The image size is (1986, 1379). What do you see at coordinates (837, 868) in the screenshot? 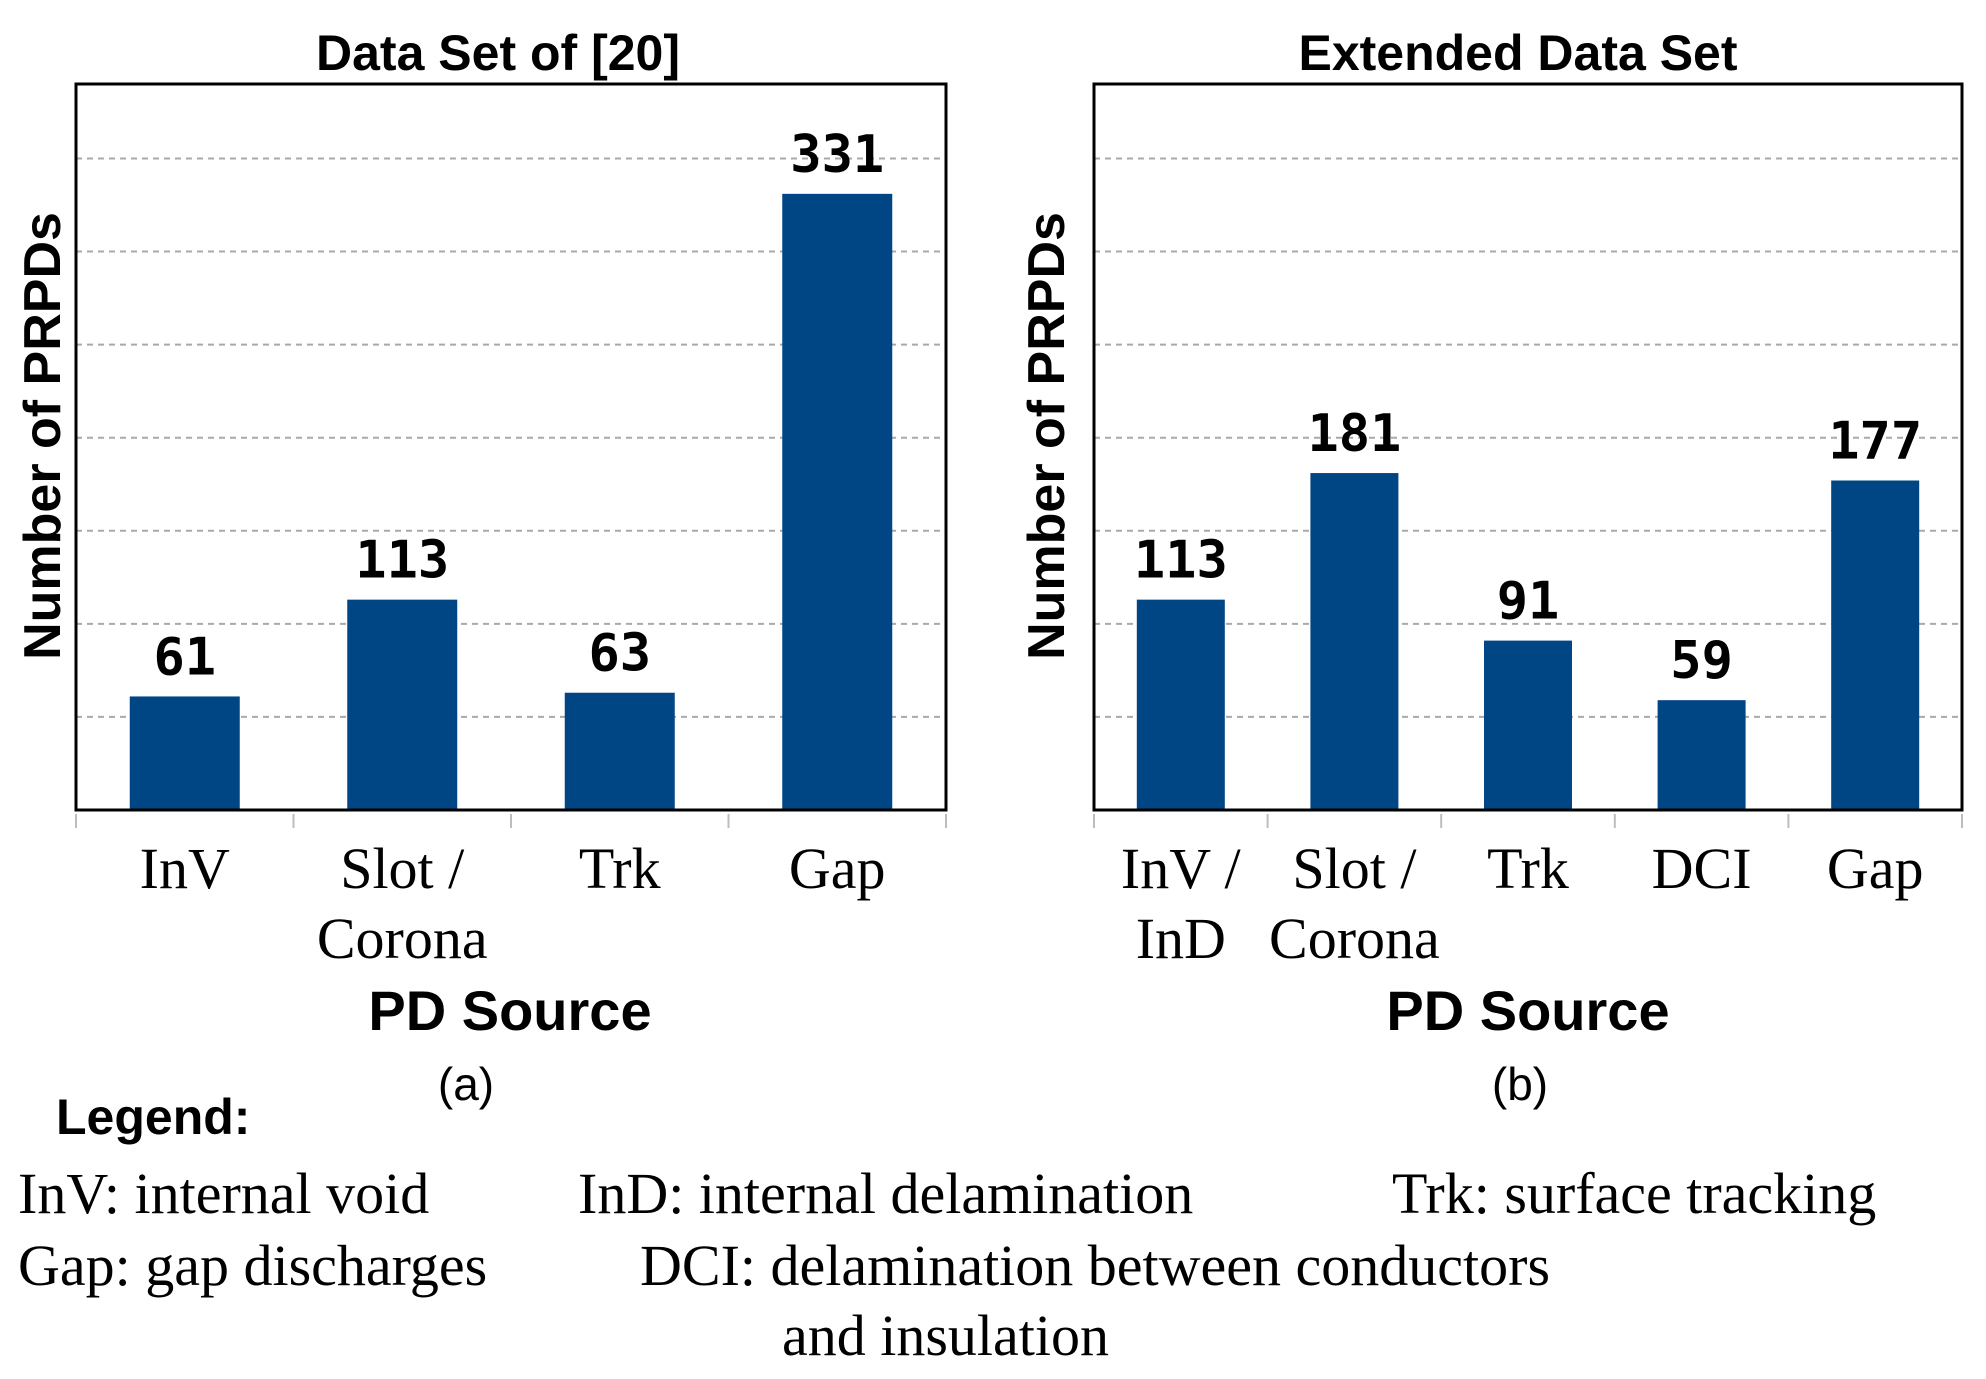
I see `x-tick-label-a-3-0: Gap` at bounding box center [837, 868].